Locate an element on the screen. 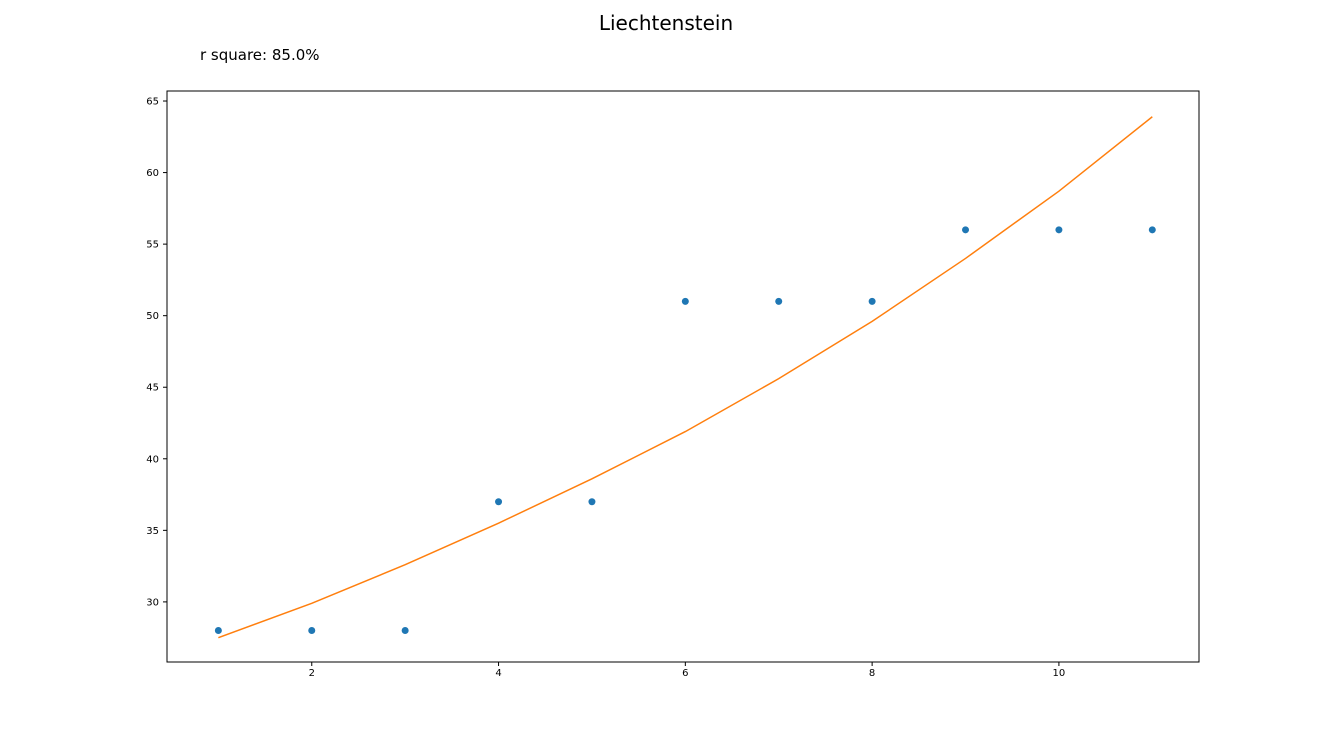 This screenshot has width=1332, height=756. x-tick-label: 8 is located at coordinates (872, 673).